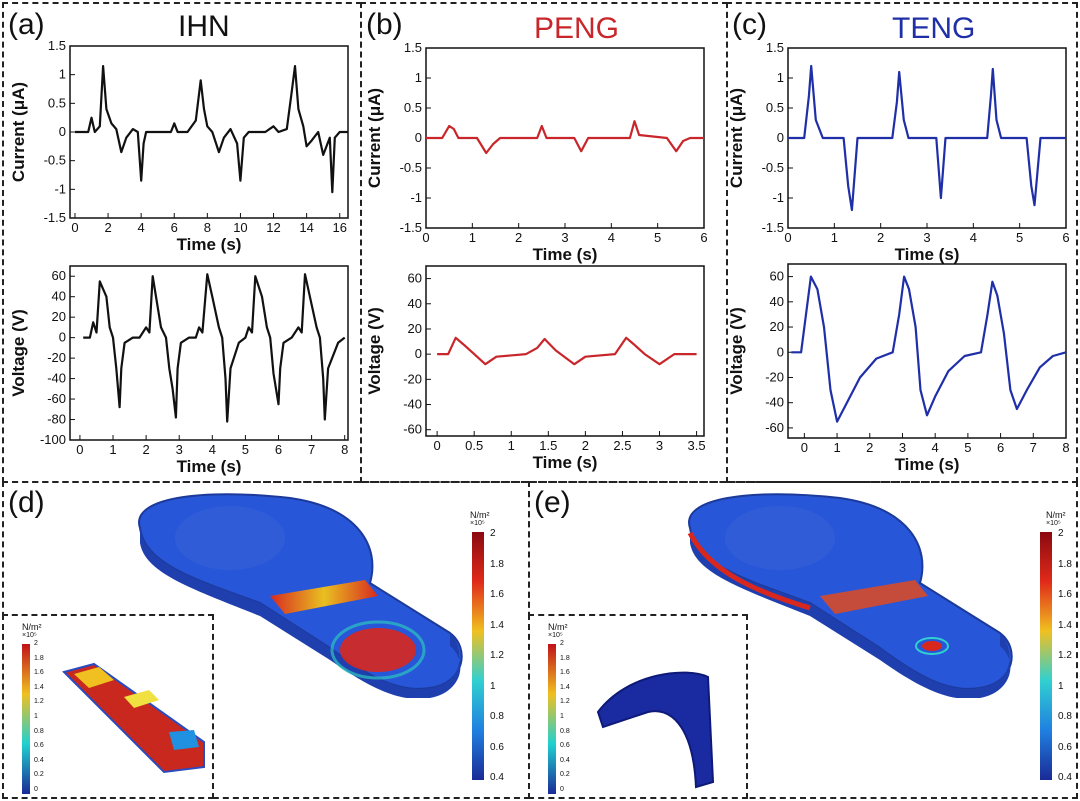  I want to click on a-voltage-frame, so click(209, 353).